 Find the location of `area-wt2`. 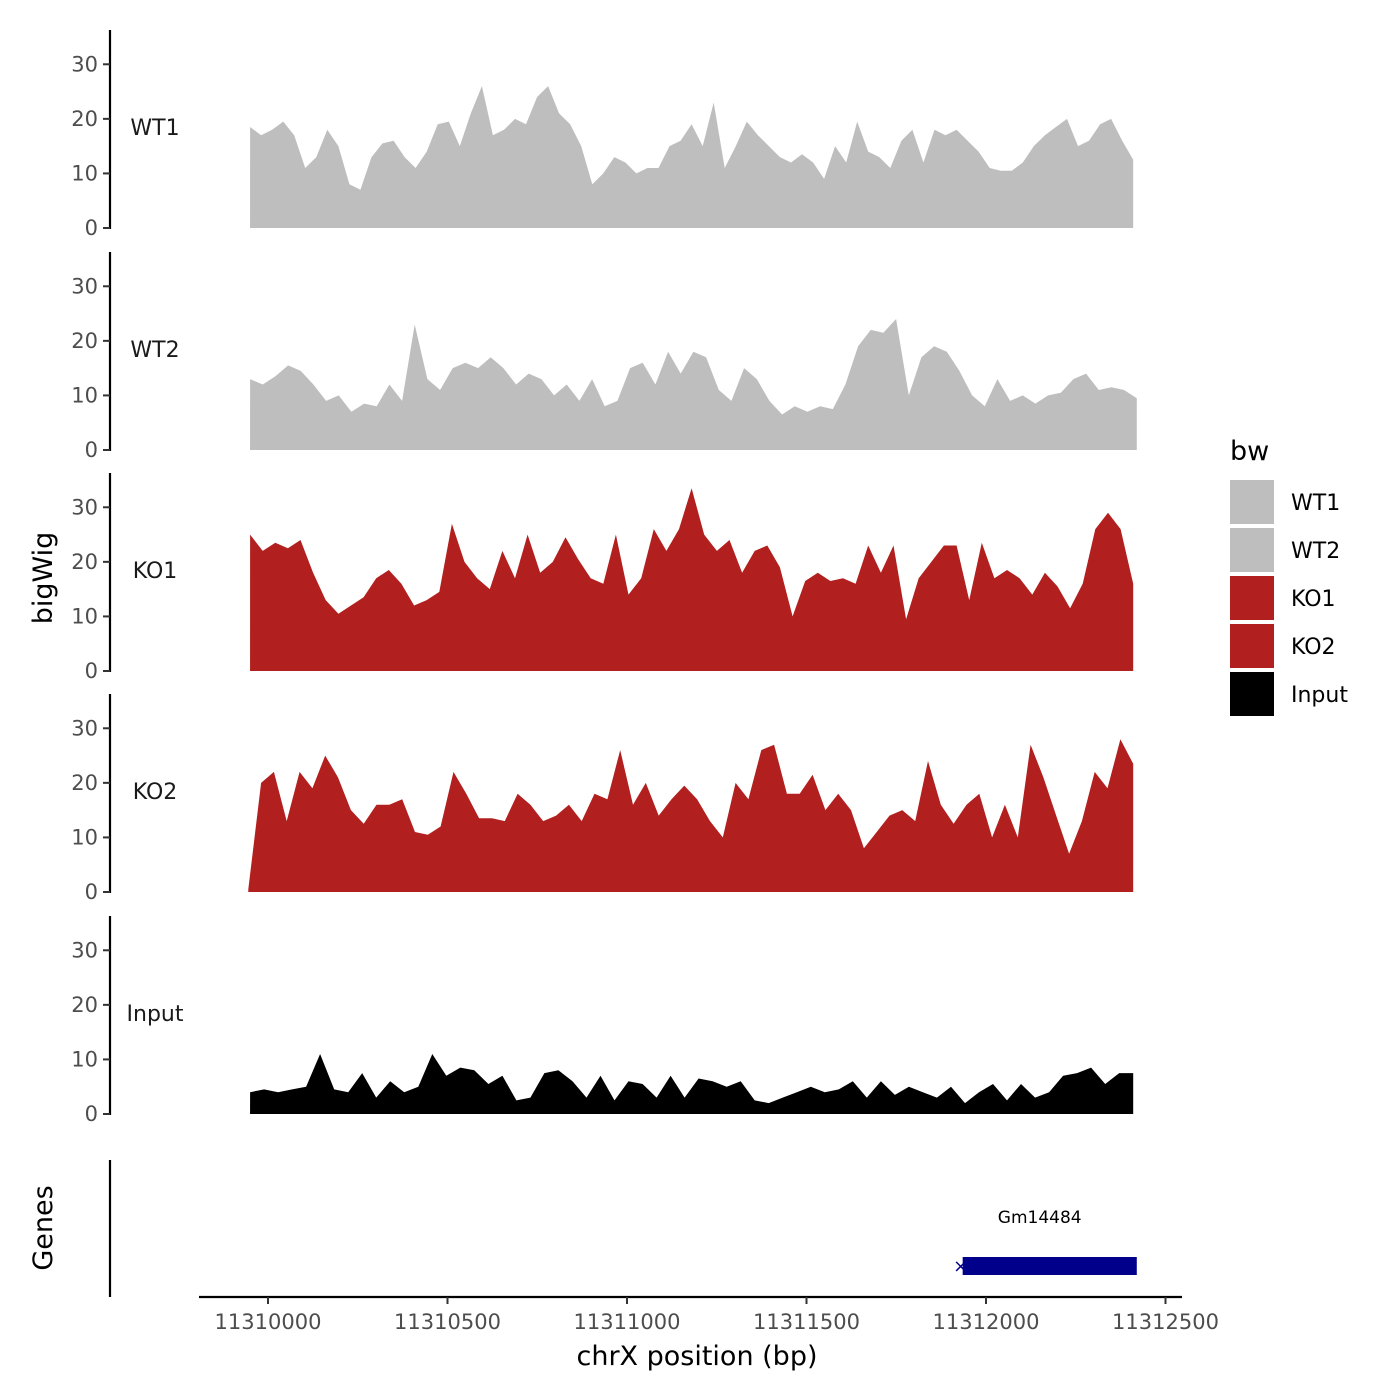

area-wt2 is located at coordinates (693, 384).